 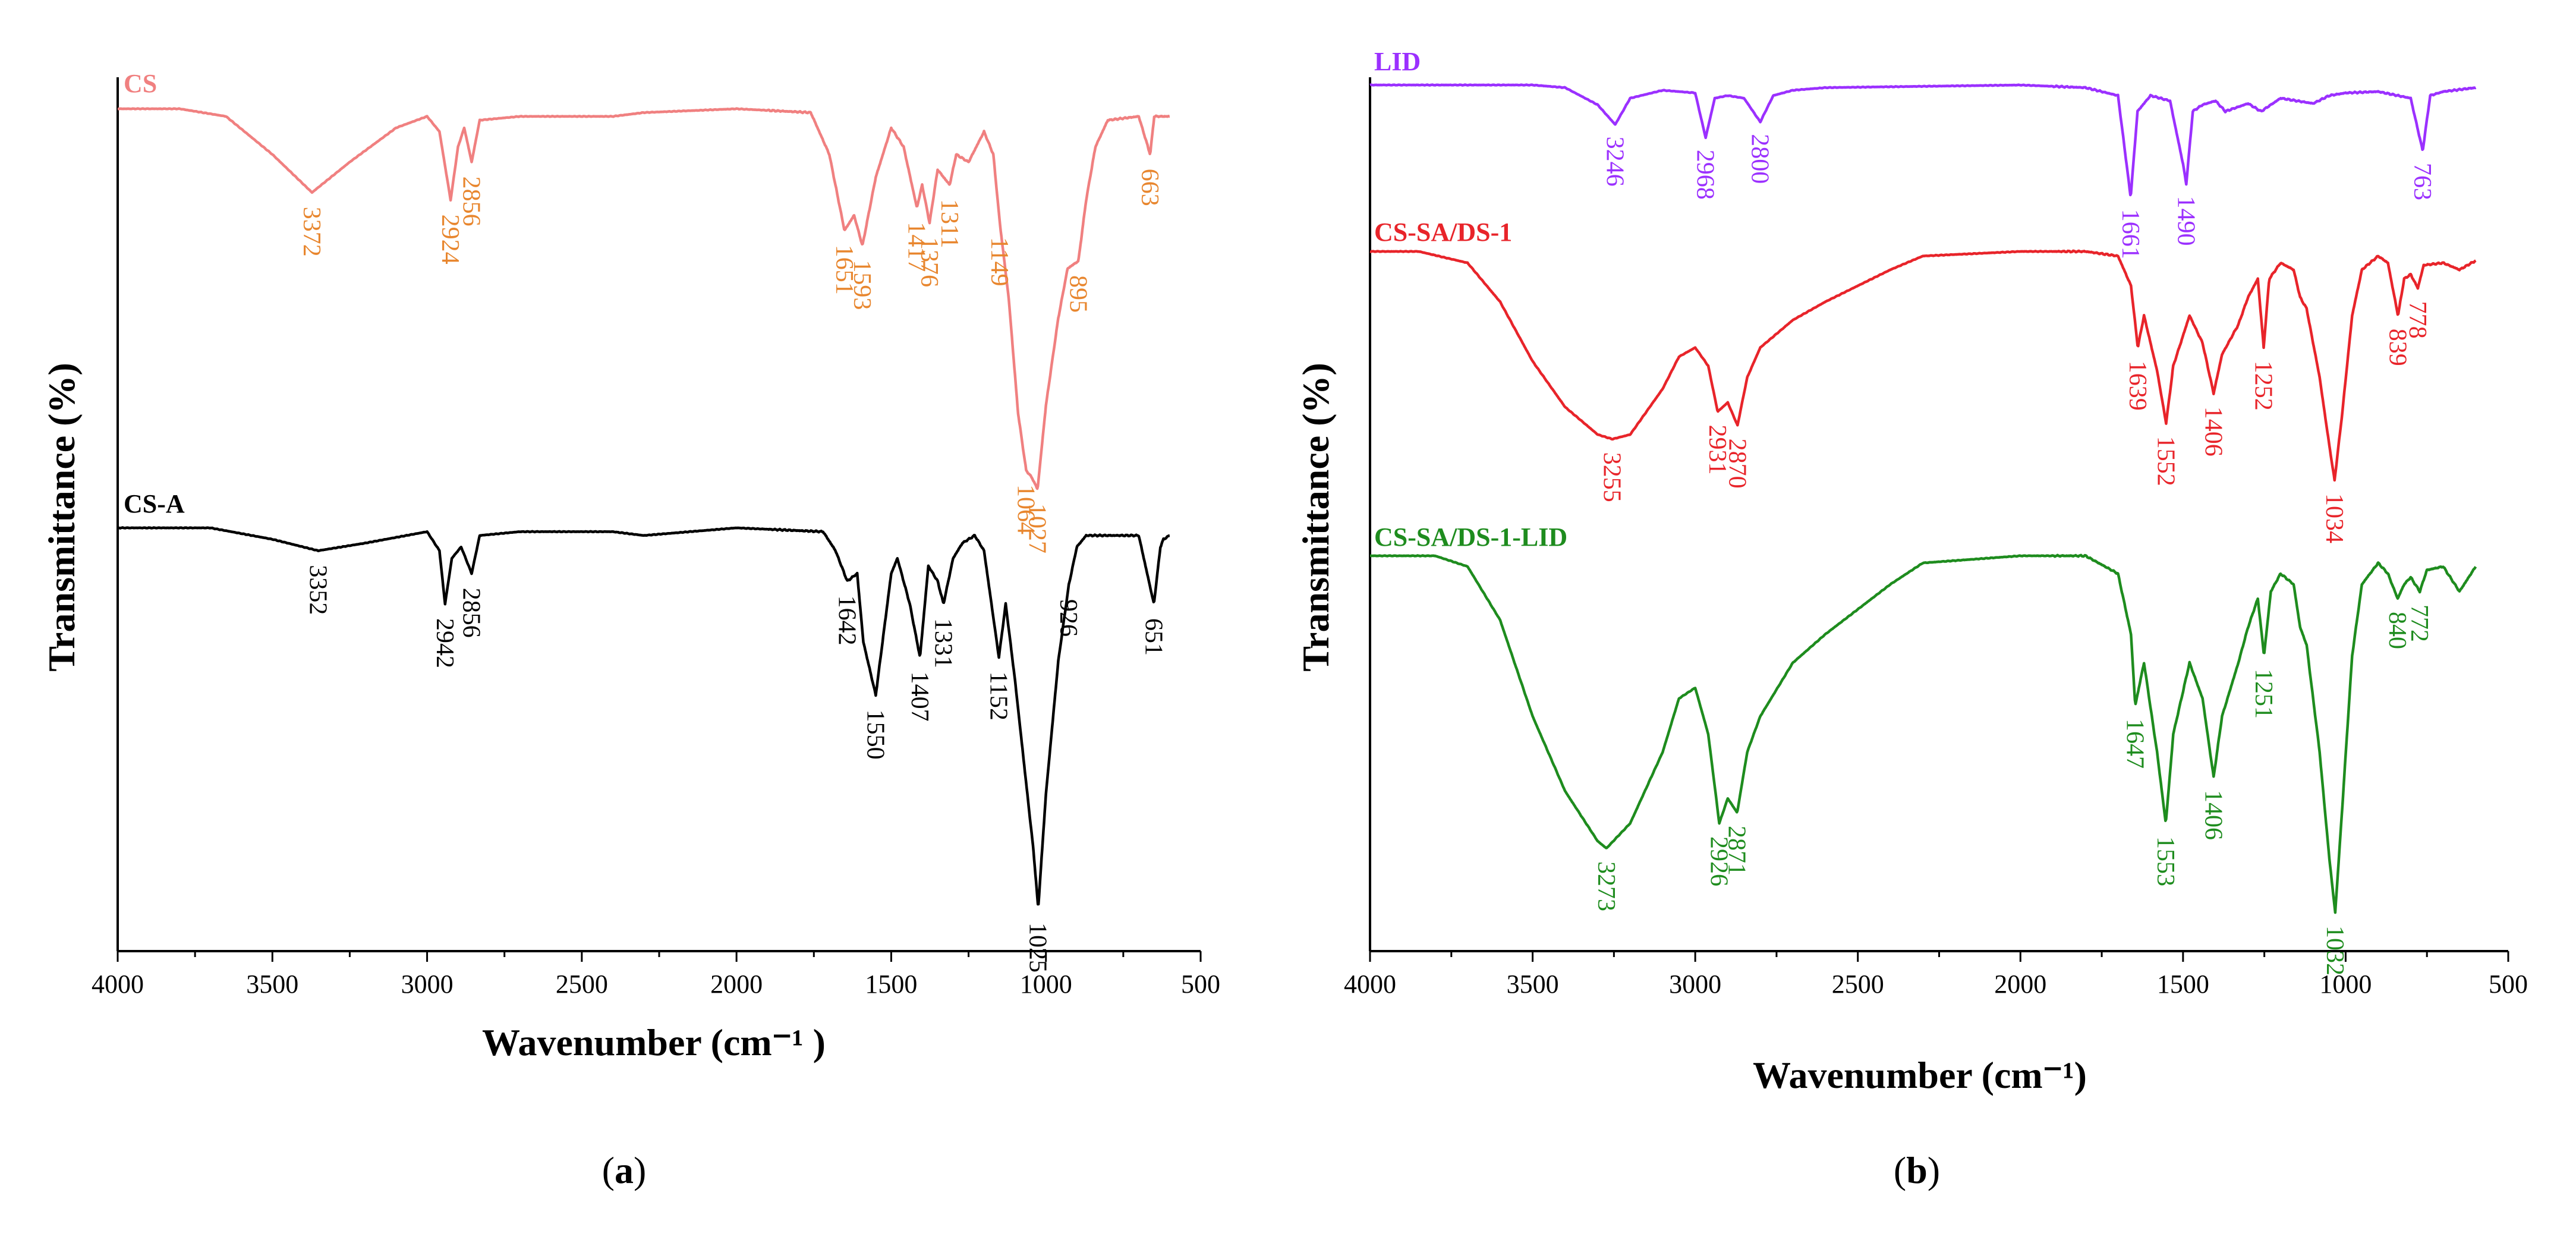 I want to click on peak-label: 1647, so click(x=2134, y=744).